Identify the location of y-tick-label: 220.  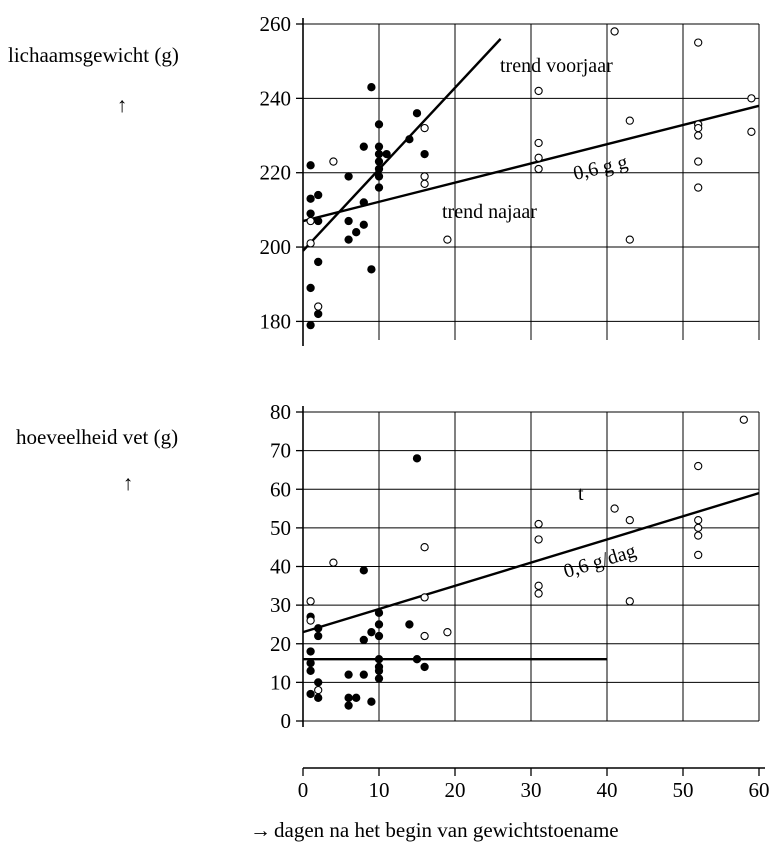
(276, 173).